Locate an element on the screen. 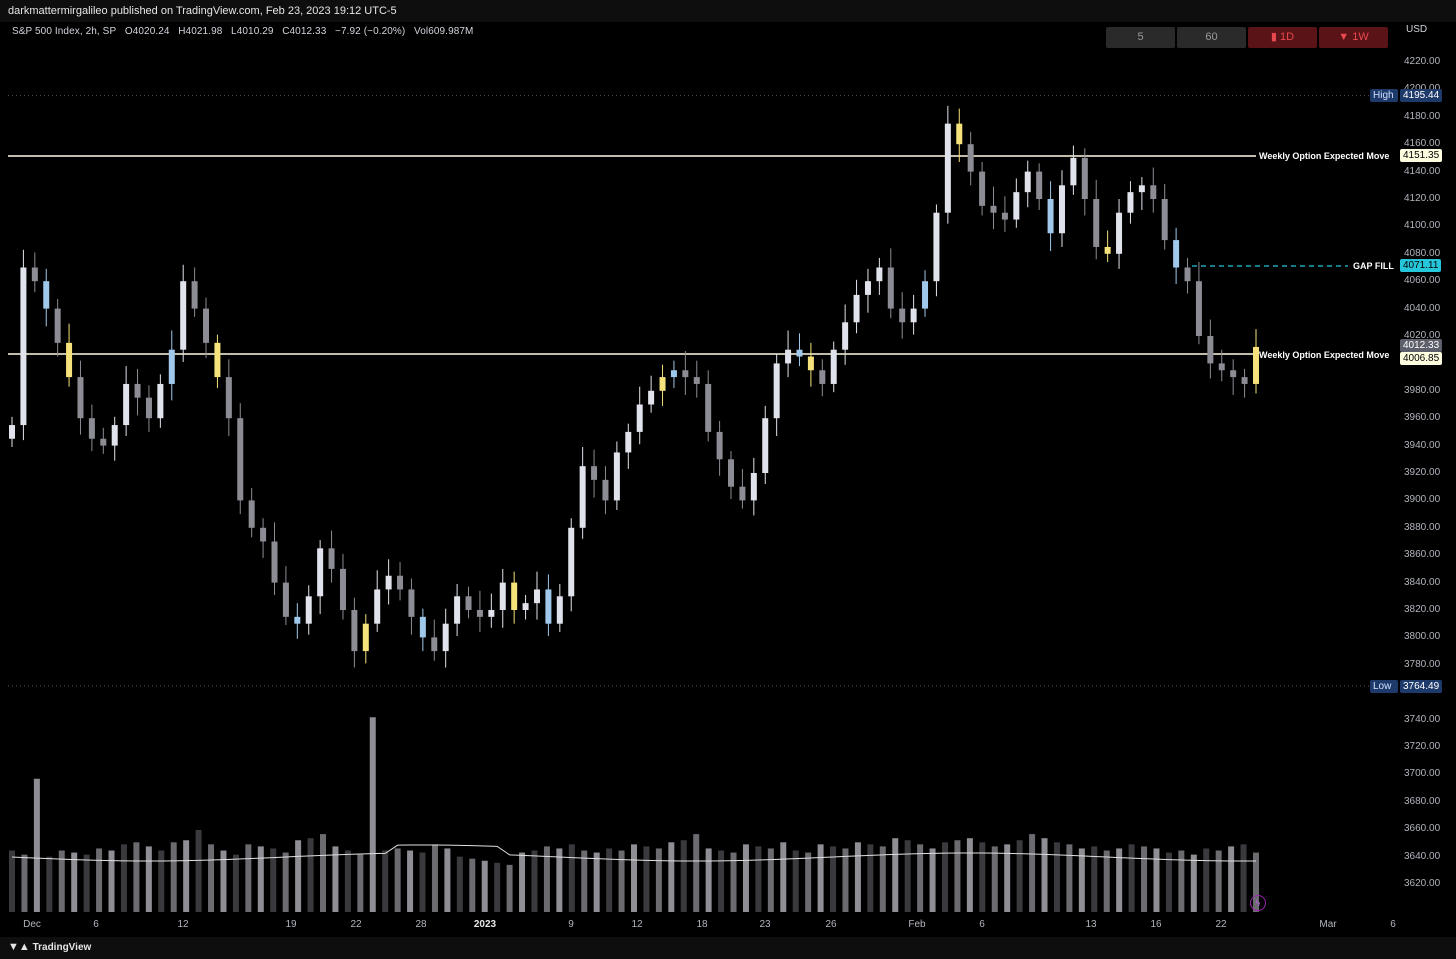 This screenshot has width=1456, height=959. price-tick-label: 3940.00 is located at coordinates (1422, 445).